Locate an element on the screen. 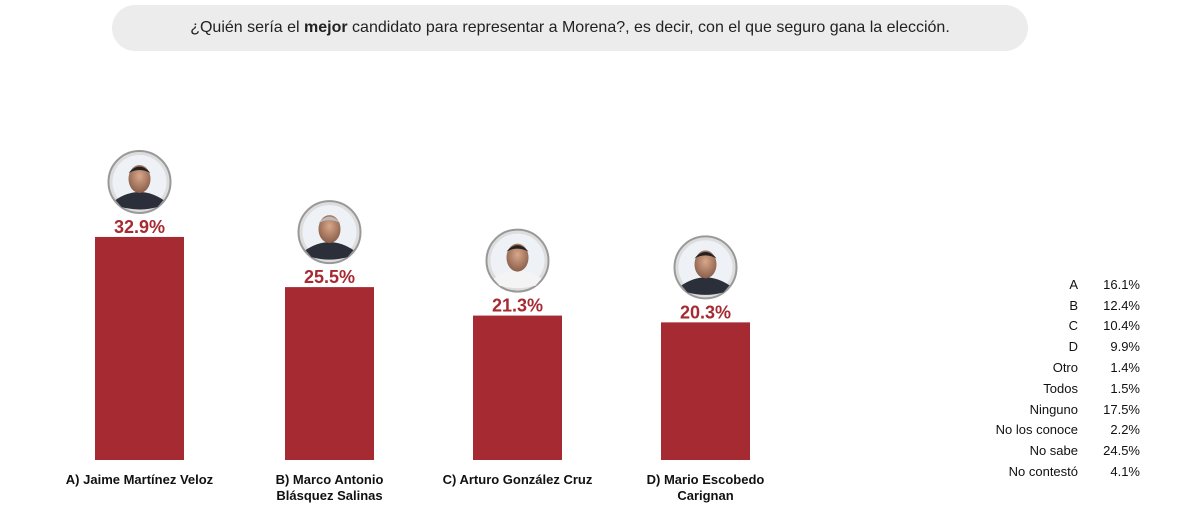  row-label: B is located at coordinates (1073, 305).